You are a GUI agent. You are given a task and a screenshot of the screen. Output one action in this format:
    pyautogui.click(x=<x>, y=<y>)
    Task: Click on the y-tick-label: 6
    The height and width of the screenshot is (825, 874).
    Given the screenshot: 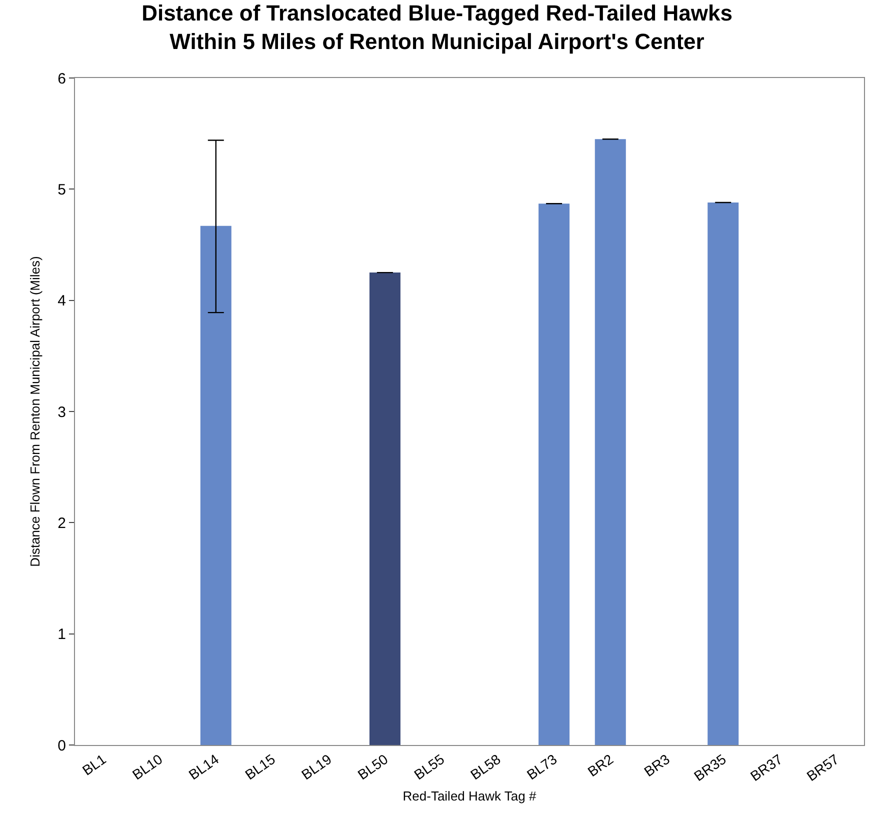 What is the action you would take?
    pyautogui.click(x=62, y=79)
    